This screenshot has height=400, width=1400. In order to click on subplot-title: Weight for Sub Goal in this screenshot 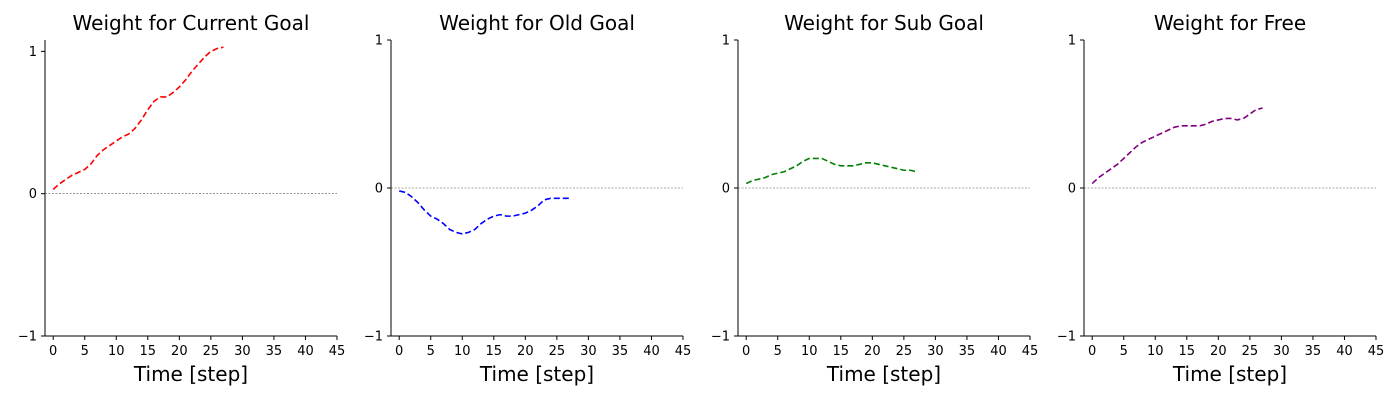, I will do `click(884, 23)`.